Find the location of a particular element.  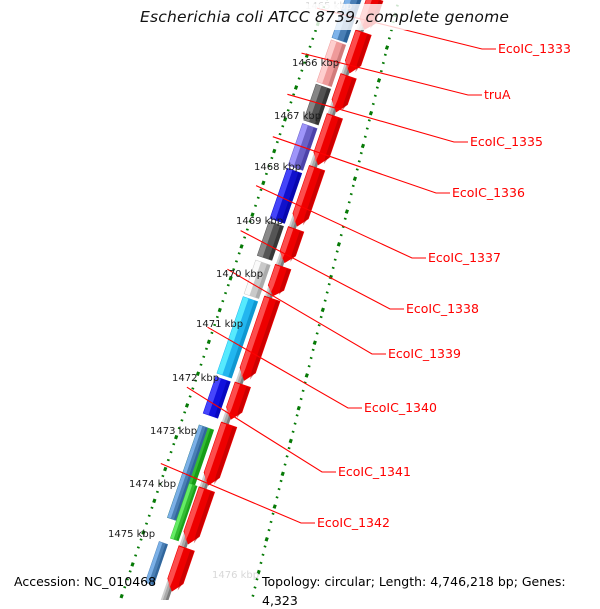

accession-label: Accession: NC_010468 is located at coordinates (85, 581).